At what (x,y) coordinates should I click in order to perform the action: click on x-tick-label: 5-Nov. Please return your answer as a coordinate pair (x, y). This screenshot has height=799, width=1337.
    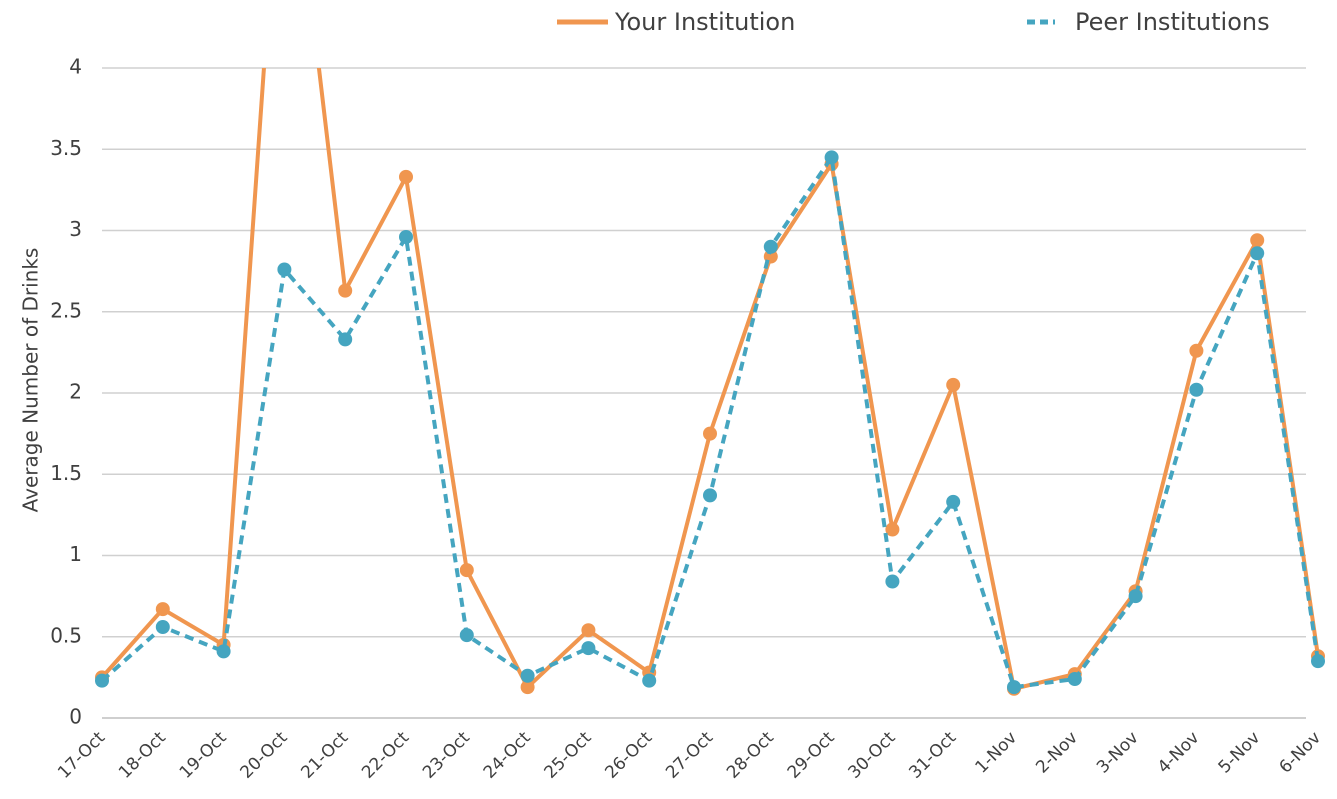
    Looking at the image, I should click on (1240, 753).